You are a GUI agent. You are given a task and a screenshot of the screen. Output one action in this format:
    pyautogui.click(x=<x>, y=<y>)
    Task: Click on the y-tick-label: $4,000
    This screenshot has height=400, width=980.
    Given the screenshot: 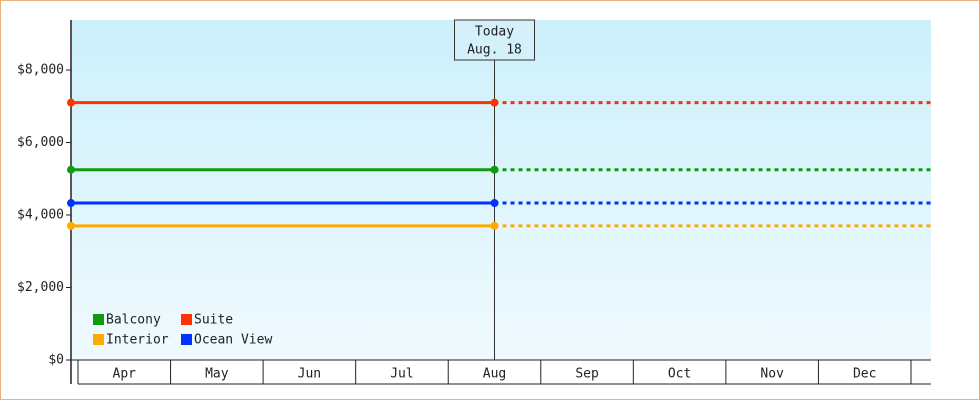 What is the action you would take?
    pyautogui.click(x=40, y=215)
    